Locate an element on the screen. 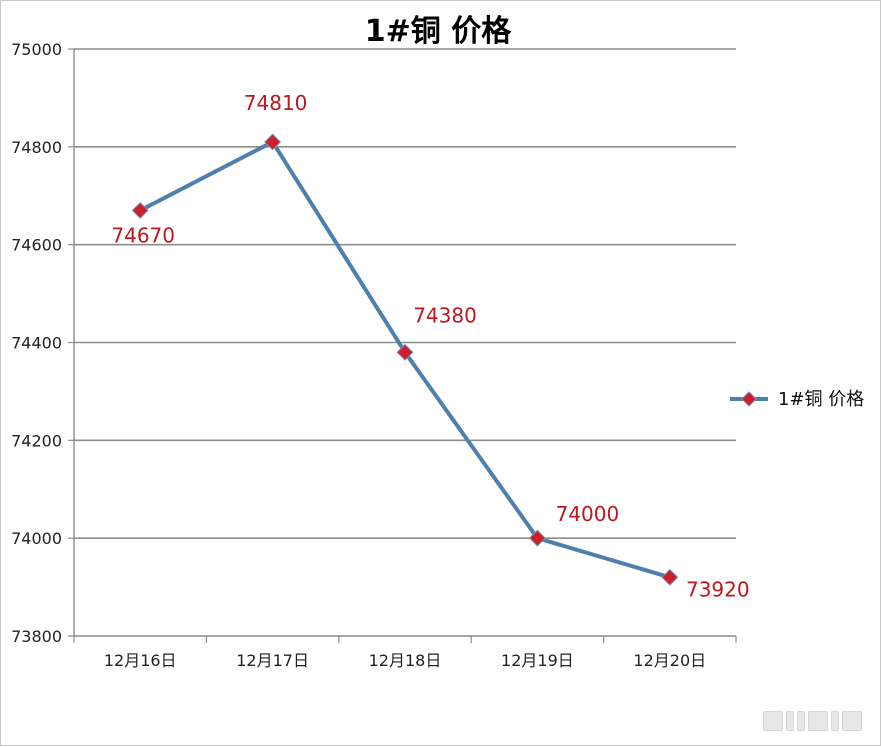 The height and width of the screenshot is (747, 881). y-tick-label: 75000 is located at coordinates (36, 49).